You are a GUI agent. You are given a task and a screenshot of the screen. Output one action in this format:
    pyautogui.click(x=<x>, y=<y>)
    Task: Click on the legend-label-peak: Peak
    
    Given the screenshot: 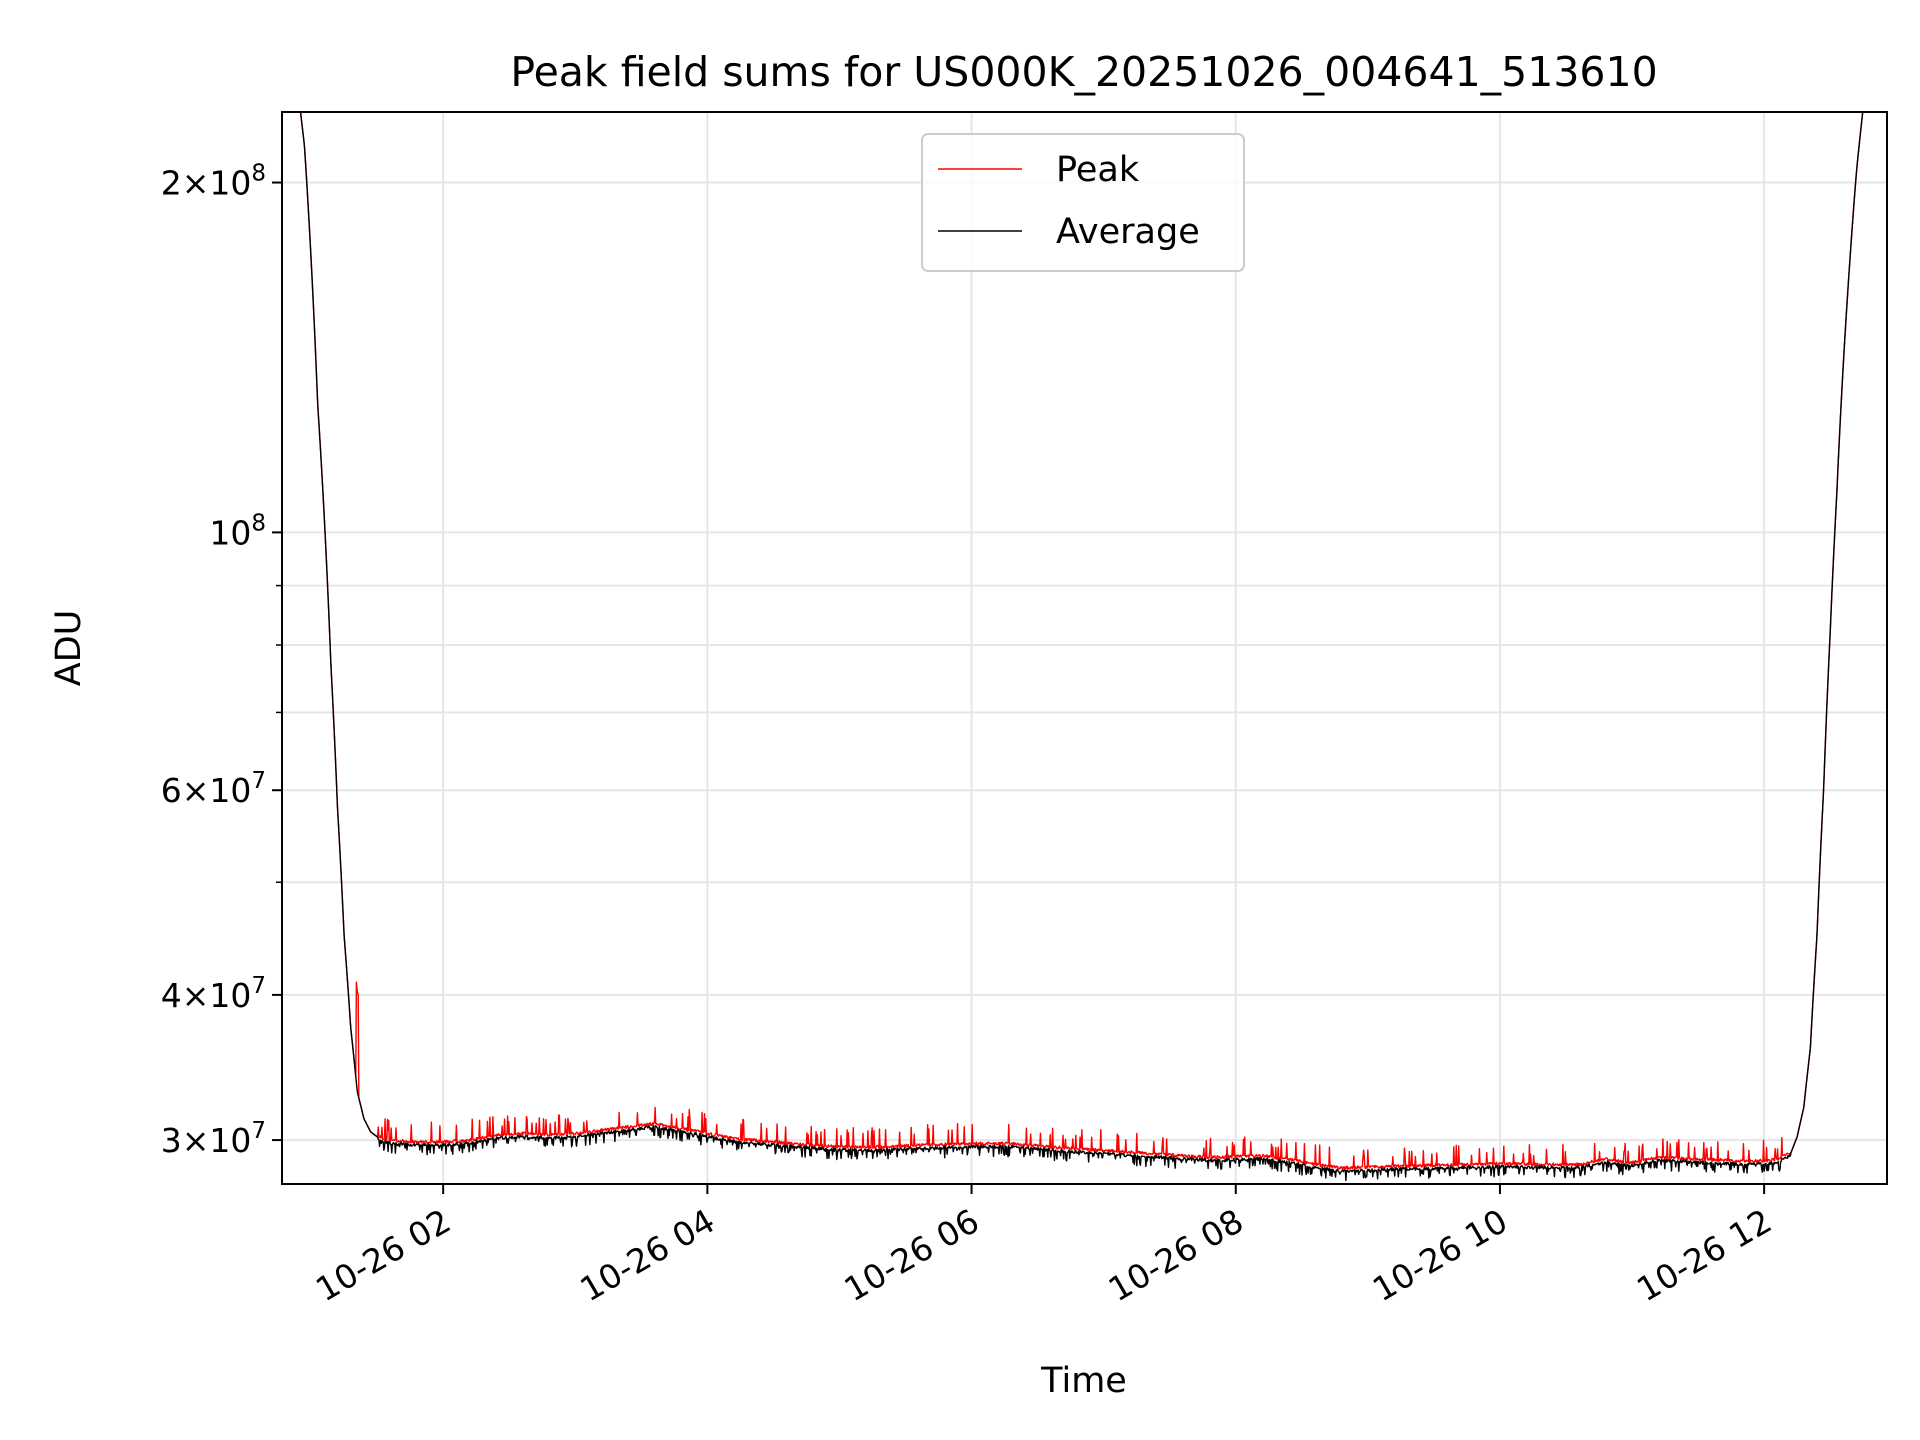 What is the action you would take?
    pyautogui.click(x=1098, y=170)
    